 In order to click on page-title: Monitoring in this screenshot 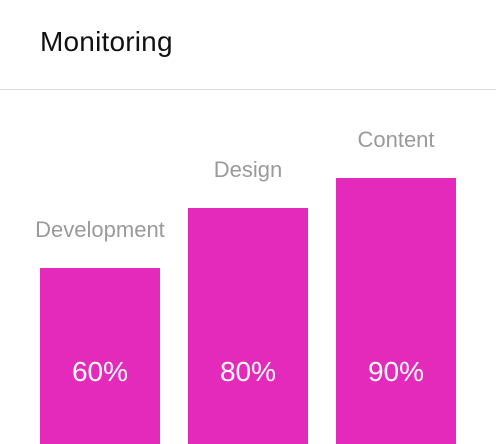, I will do `click(106, 41)`.